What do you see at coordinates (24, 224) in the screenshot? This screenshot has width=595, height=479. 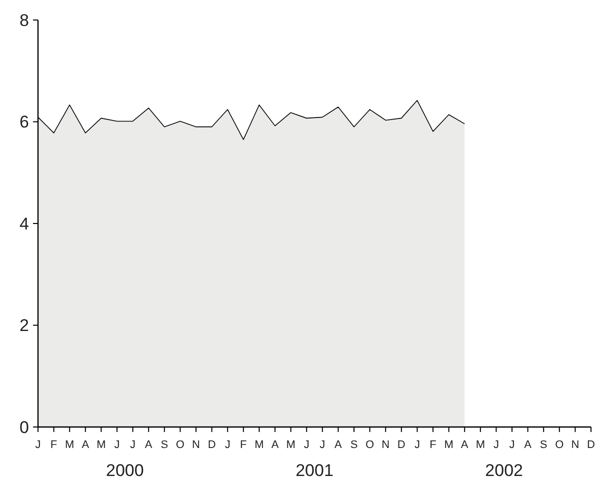 I see `y-tick-label: 4` at bounding box center [24, 224].